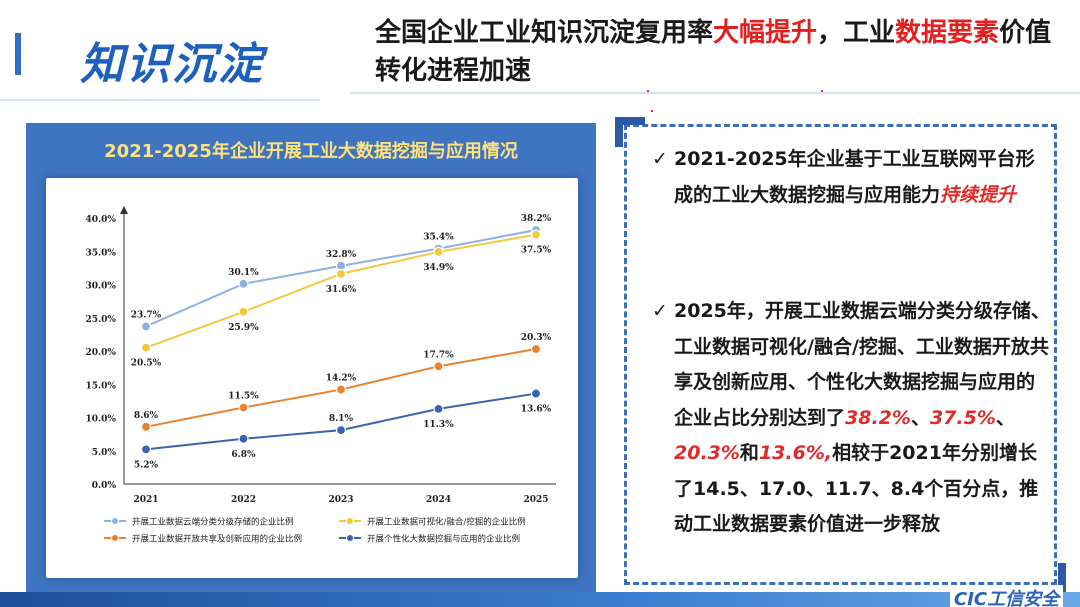  What do you see at coordinates (856, 33) in the screenshot?
I see `headline-text: ，工业` at bounding box center [856, 33].